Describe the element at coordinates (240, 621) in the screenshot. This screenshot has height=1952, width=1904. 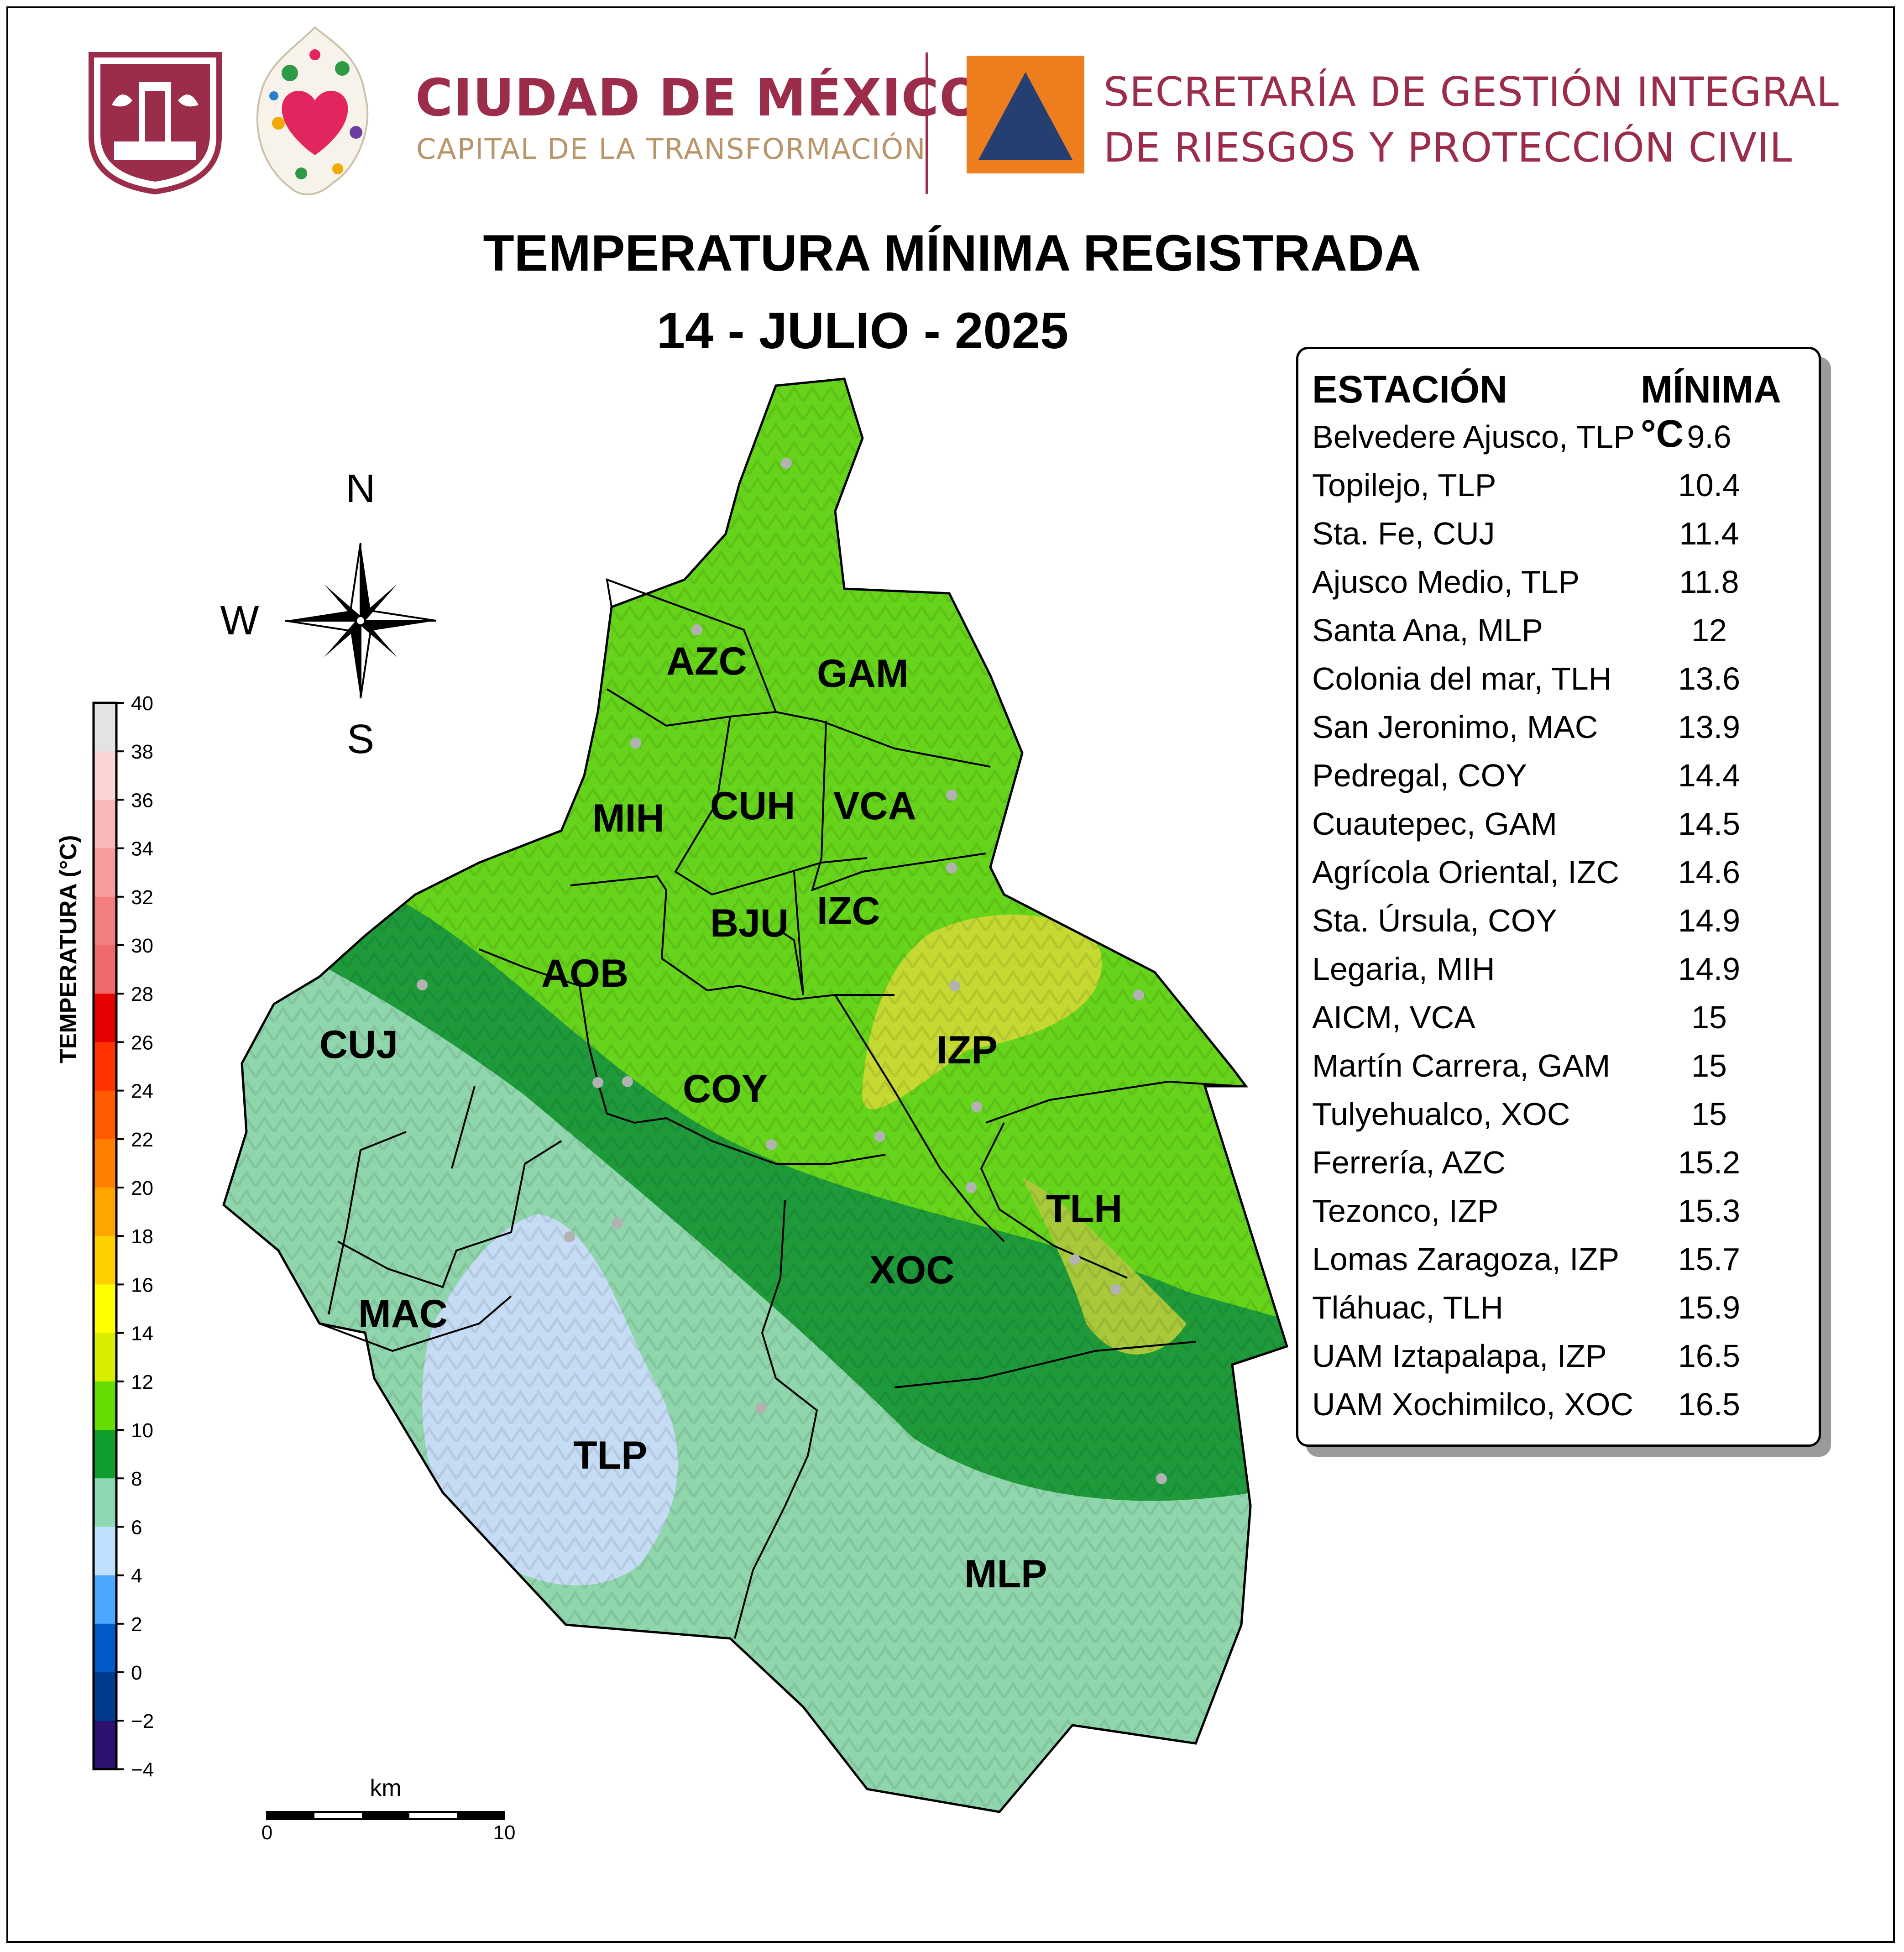
I see `compass-west: W` at that location.